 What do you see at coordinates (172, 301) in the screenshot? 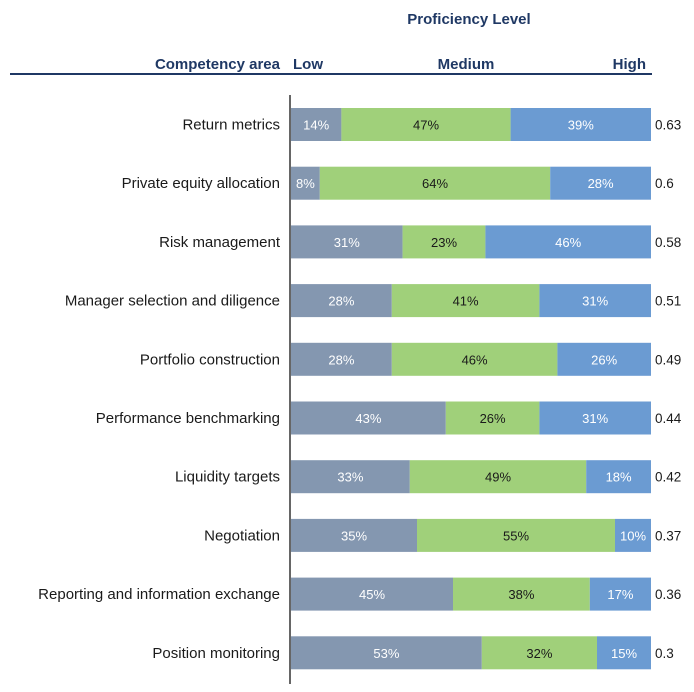
I see `category-label: Manager selection and diligence` at bounding box center [172, 301].